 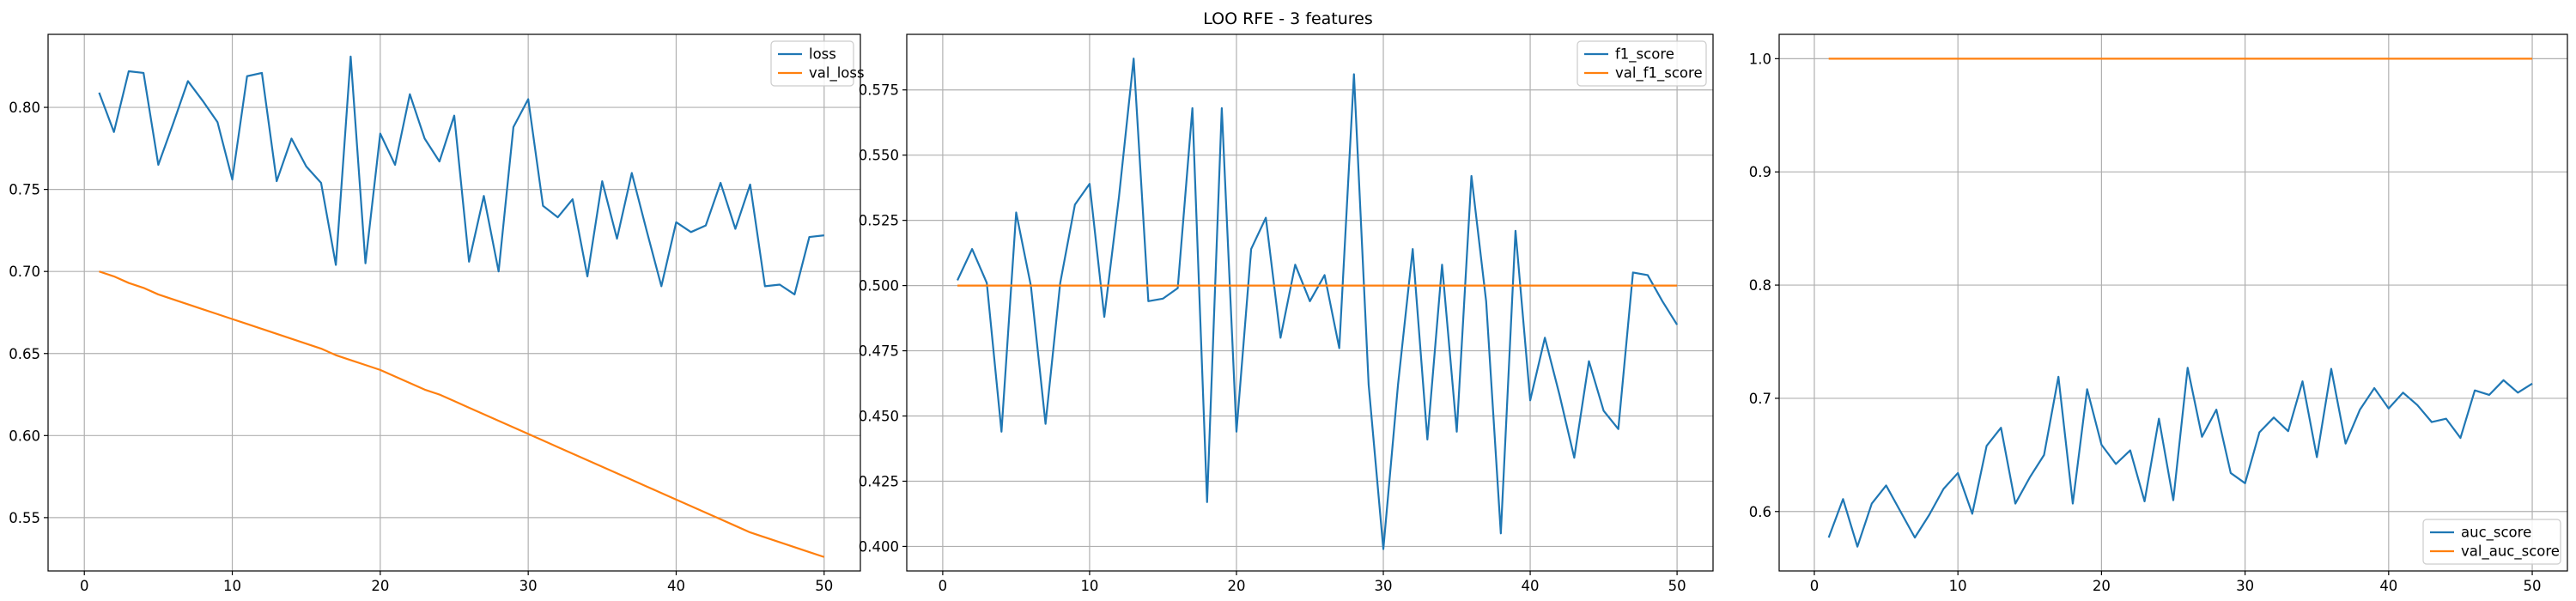 What do you see at coordinates (879, 351) in the screenshot?
I see `y-tick-label: 0.475` at bounding box center [879, 351].